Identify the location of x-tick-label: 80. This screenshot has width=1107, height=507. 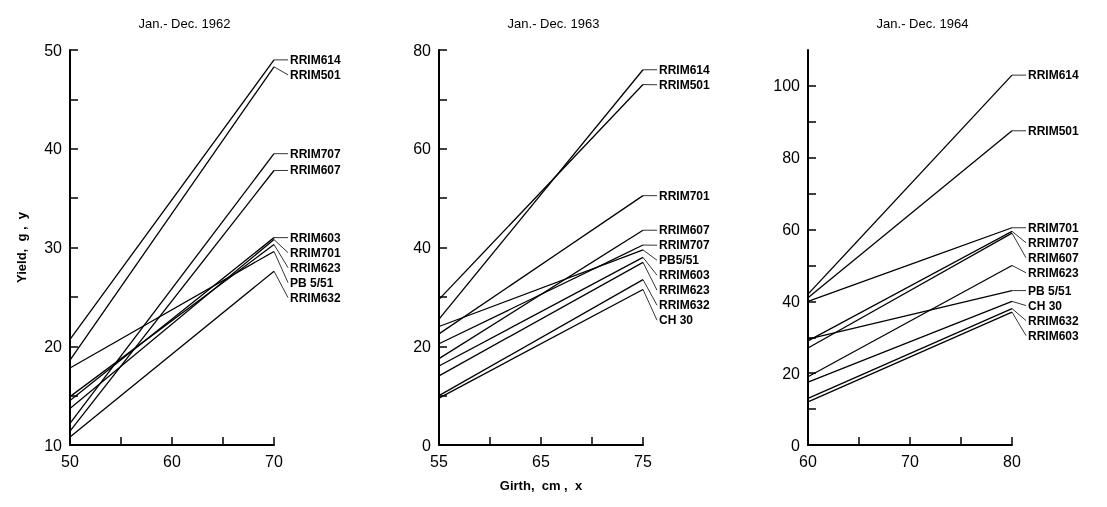
(1012, 461).